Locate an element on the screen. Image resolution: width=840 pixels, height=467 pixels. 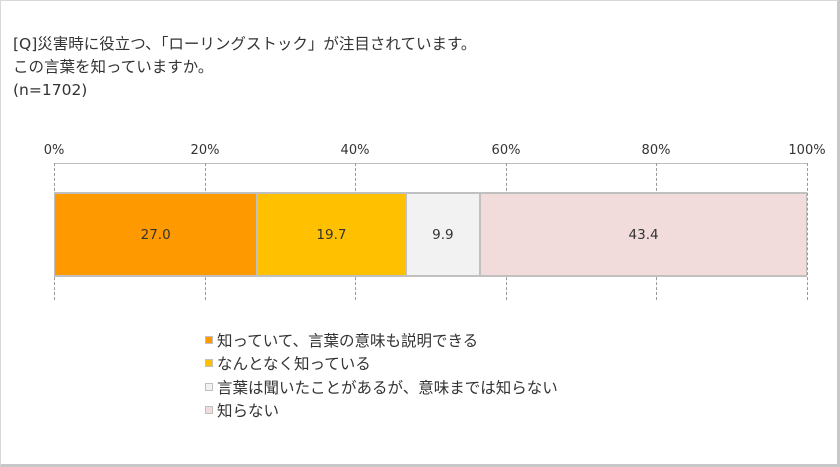
legend-label: 知らない is located at coordinates (248, 411).